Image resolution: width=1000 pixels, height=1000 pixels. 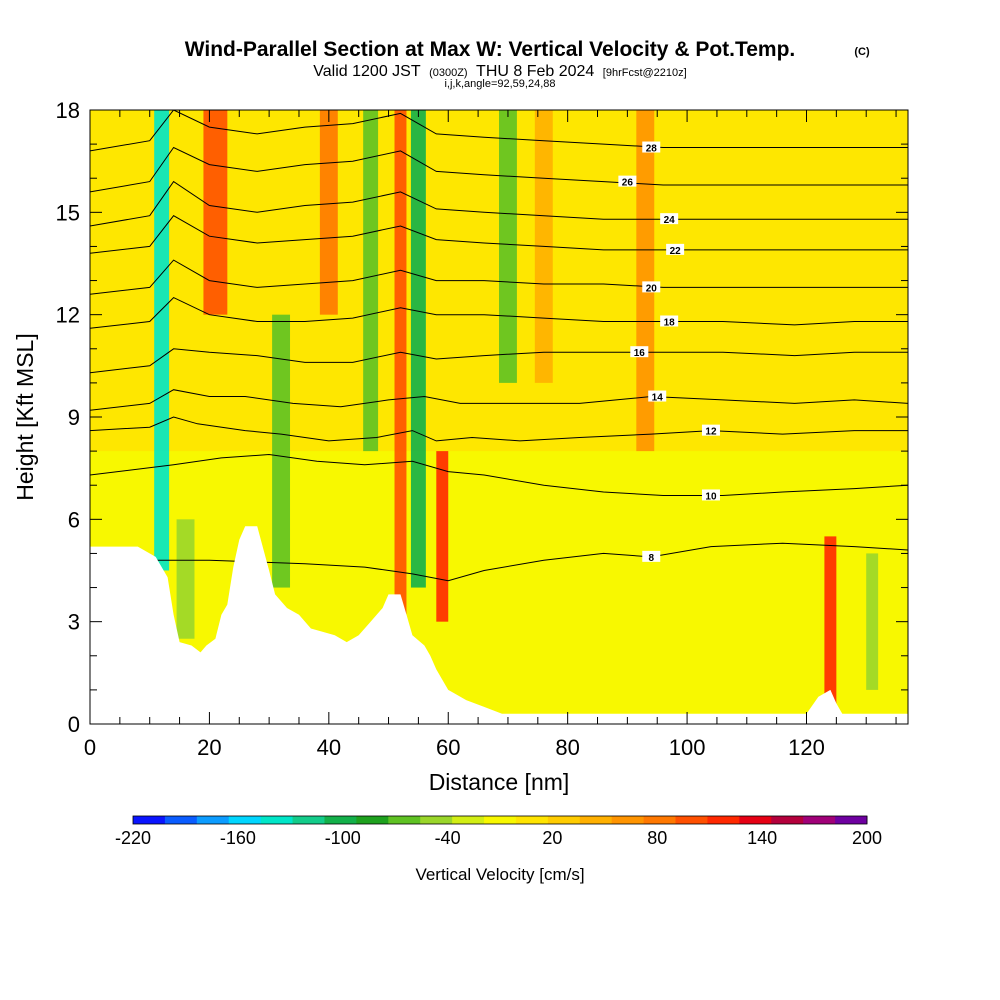 What do you see at coordinates (90, 747) in the screenshot?
I see `x-tick-label: 0` at bounding box center [90, 747].